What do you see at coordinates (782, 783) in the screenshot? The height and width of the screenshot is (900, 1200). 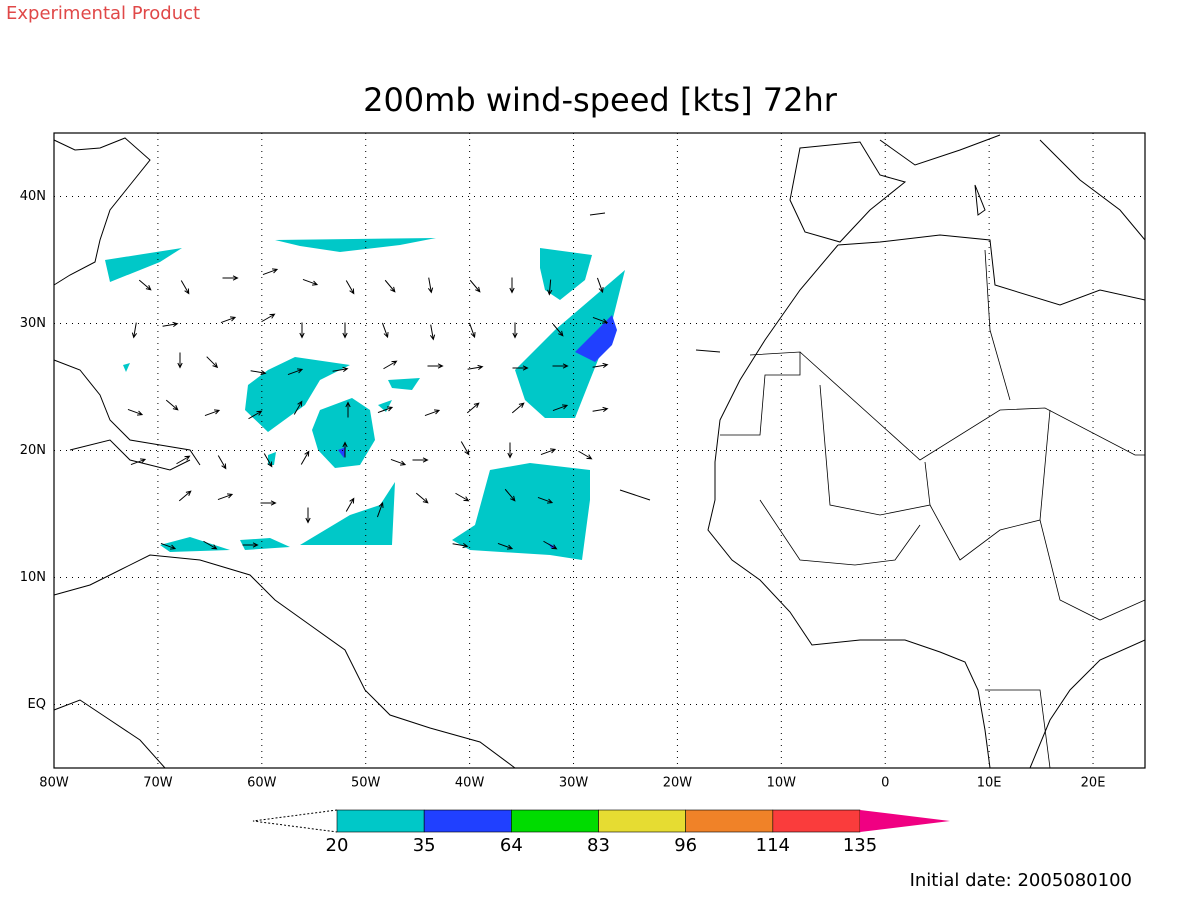 I see `x-tick-label: 10W` at bounding box center [782, 783].